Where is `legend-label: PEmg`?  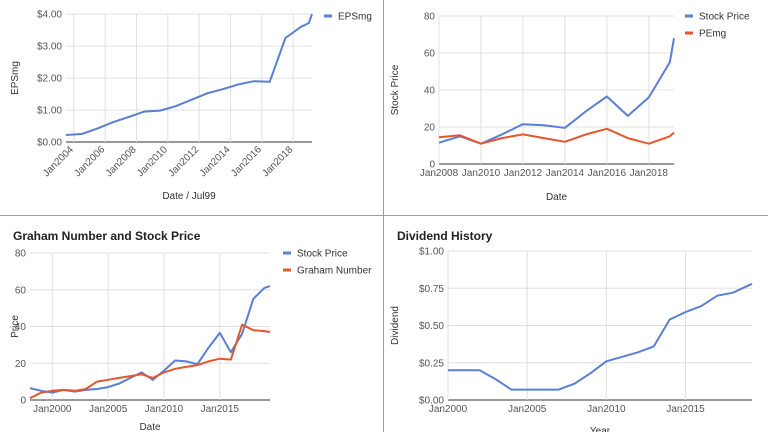 legend-label: PEmg is located at coordinates (712, 34).